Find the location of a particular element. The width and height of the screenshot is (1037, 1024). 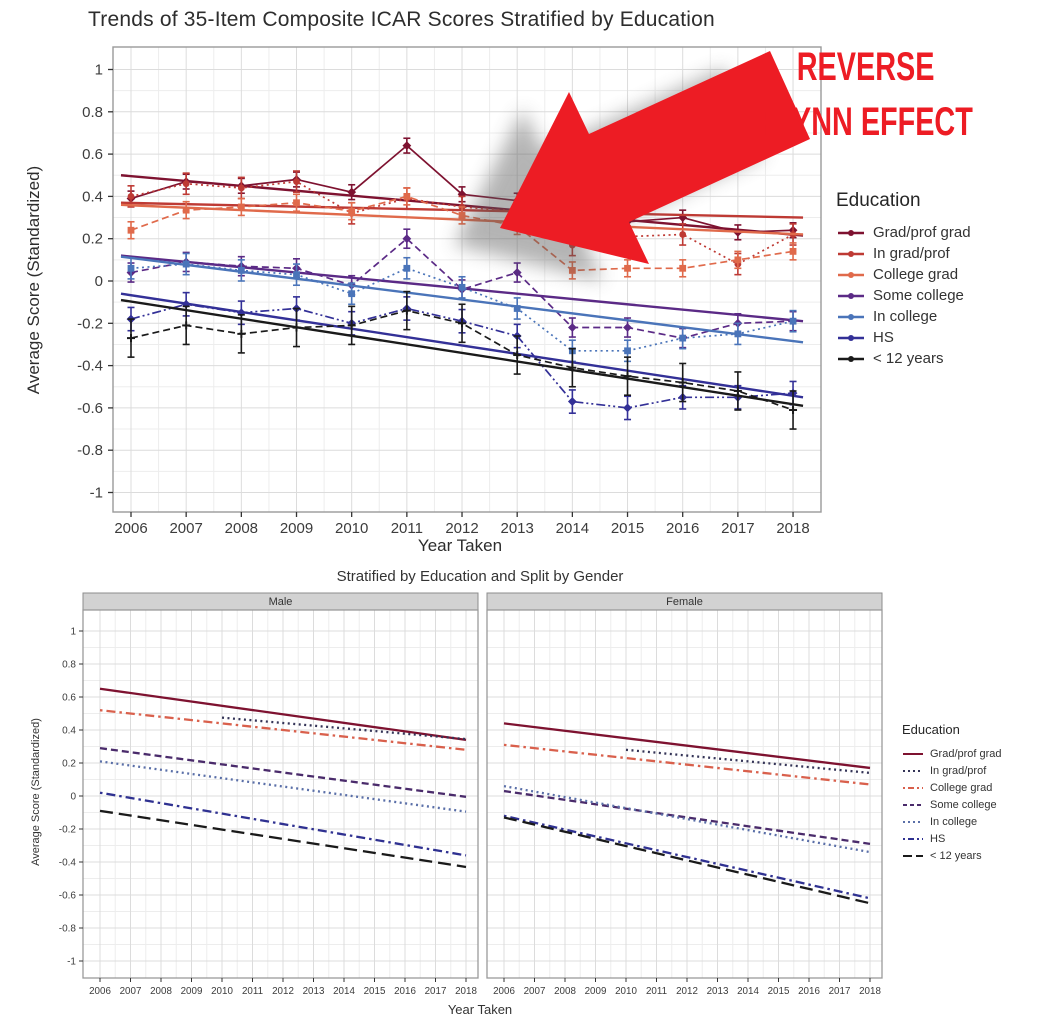

line-female-hs is located at coordinates (687, 857).